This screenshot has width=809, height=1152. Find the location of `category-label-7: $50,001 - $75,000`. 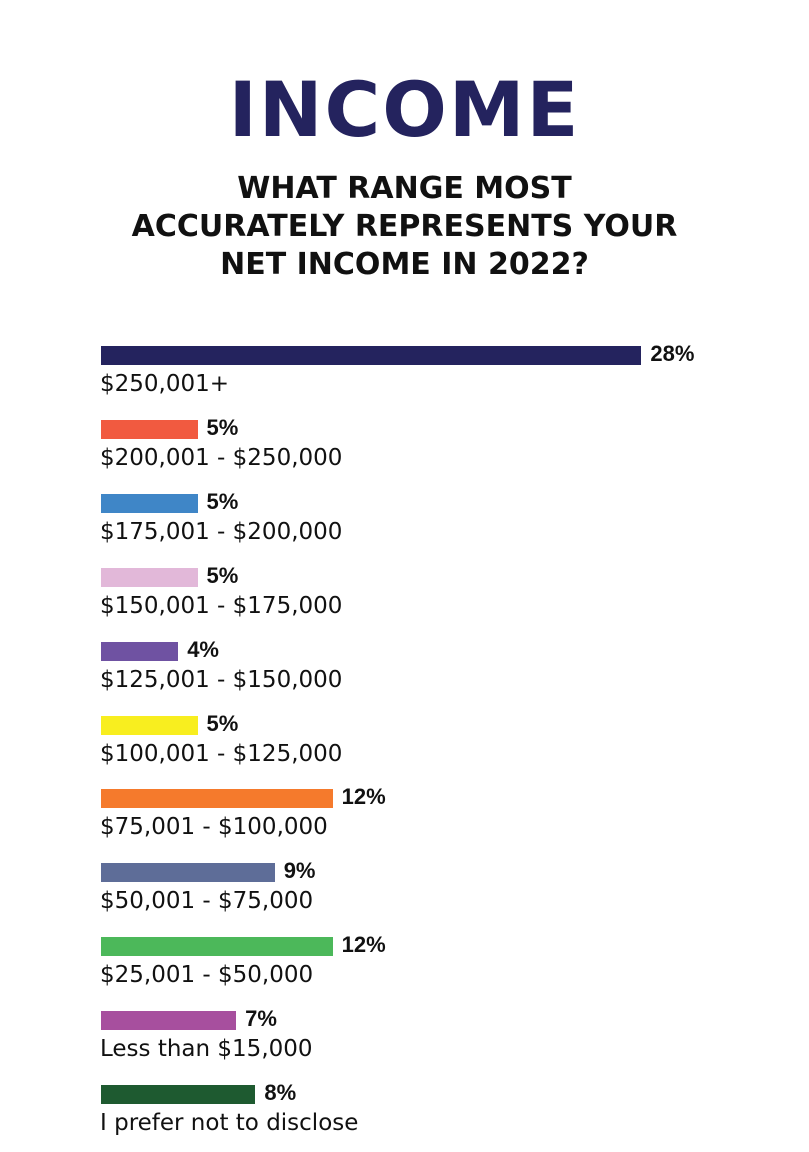

category-label-7: $50,001 - $75,000 is located at coordinates (207, 901).